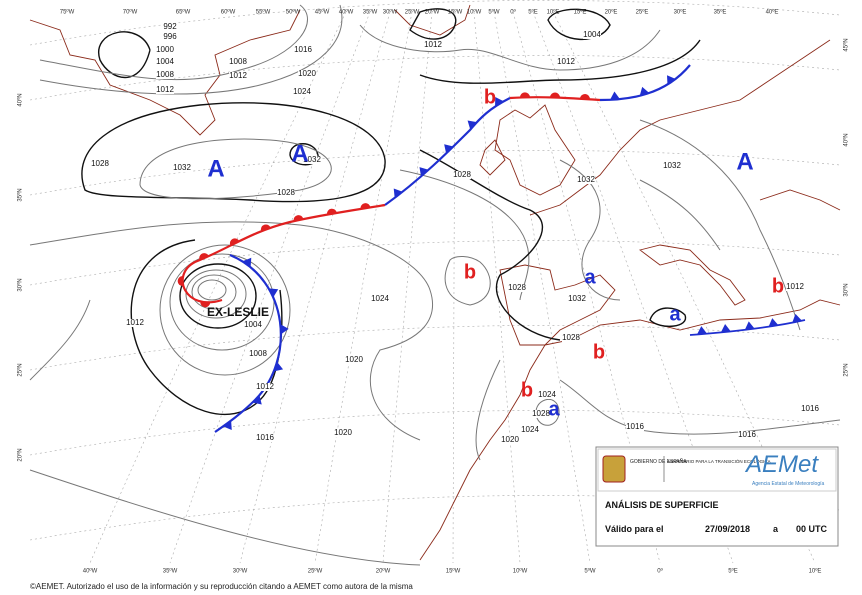 The image size is (862, 595). I want to click on pressure-center: A, so click(215, 168).